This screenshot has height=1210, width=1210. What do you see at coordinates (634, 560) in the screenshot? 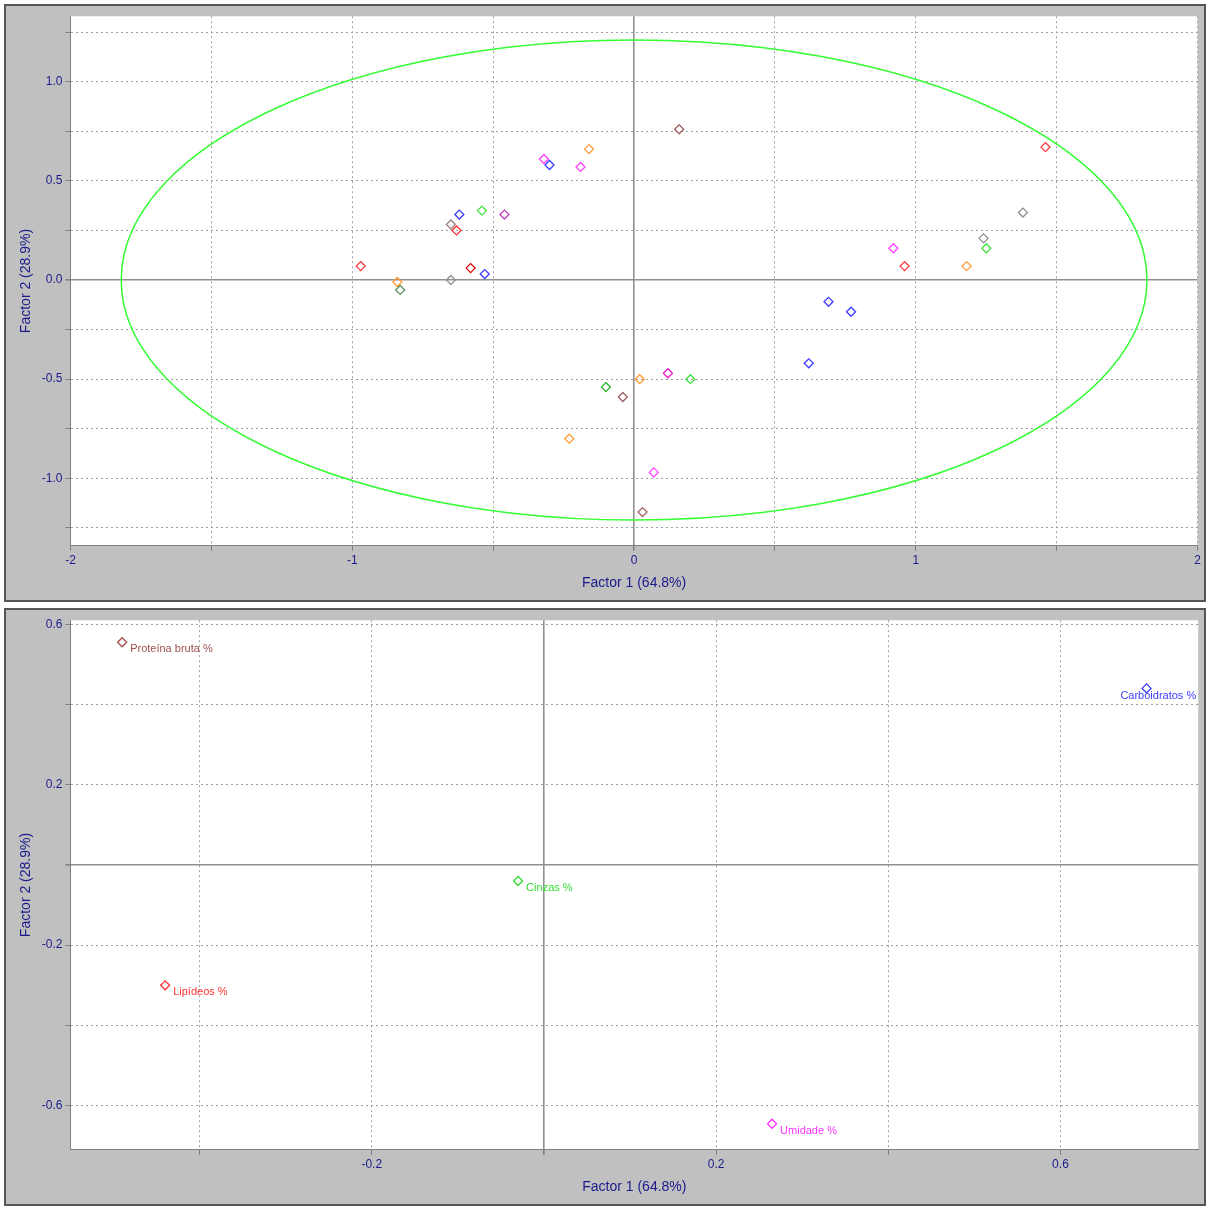
I see `x-tick-label: 0` at bounding box center [634, 560].